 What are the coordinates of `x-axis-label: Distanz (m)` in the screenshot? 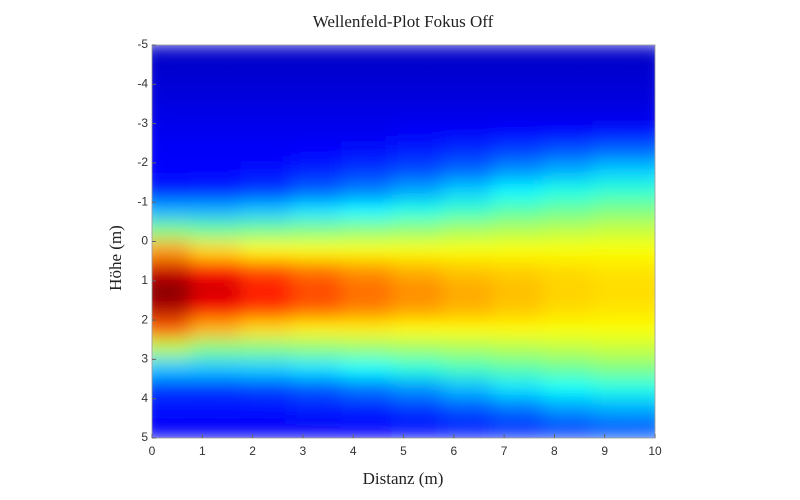 It's located at (403, 478).